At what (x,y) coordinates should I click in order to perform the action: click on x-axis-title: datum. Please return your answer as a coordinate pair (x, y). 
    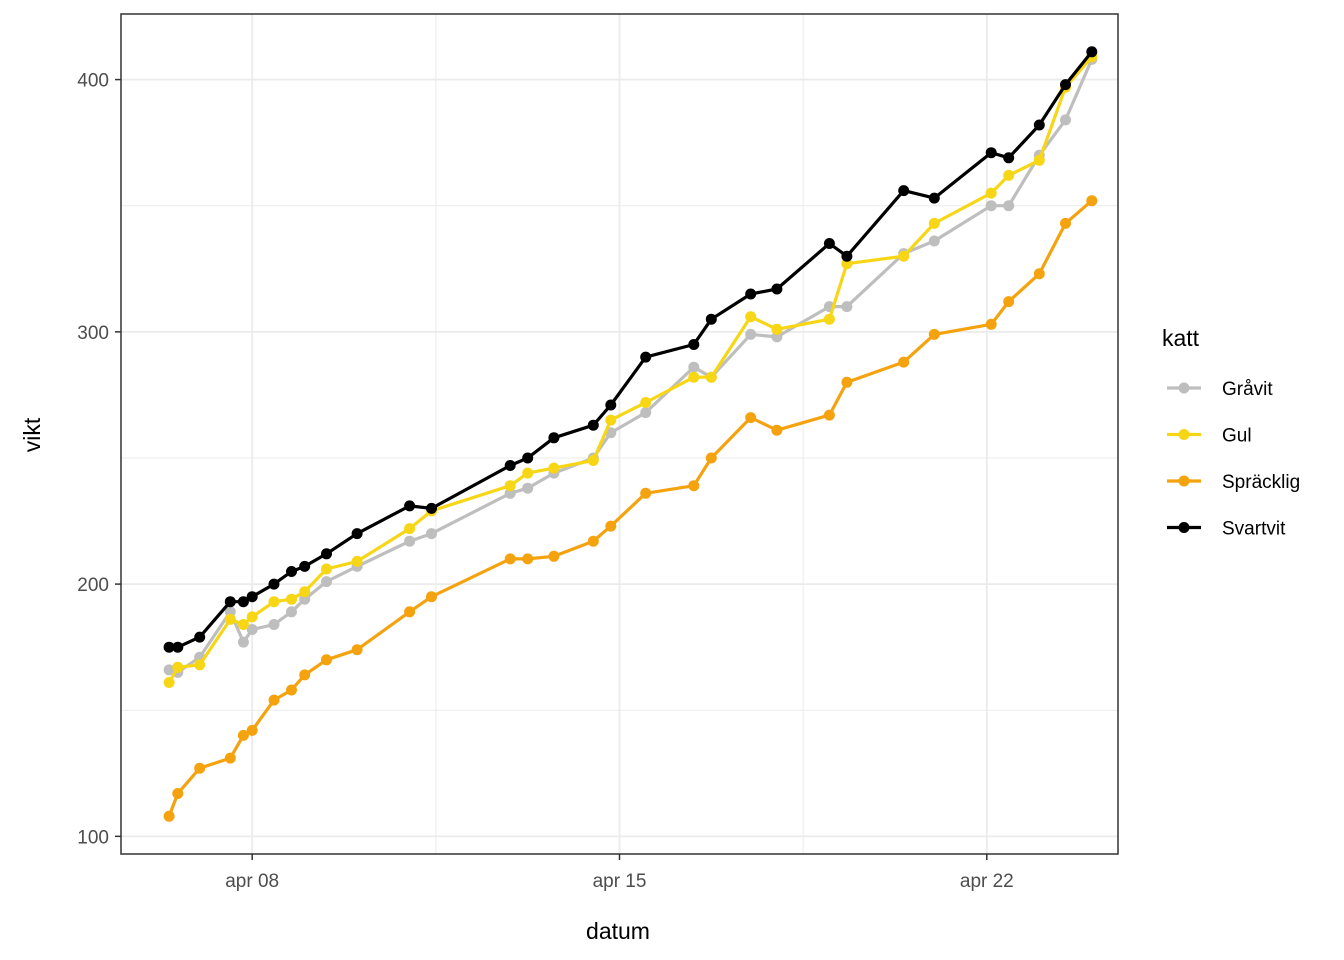
    Looking at the image, I should click on (618, 931).